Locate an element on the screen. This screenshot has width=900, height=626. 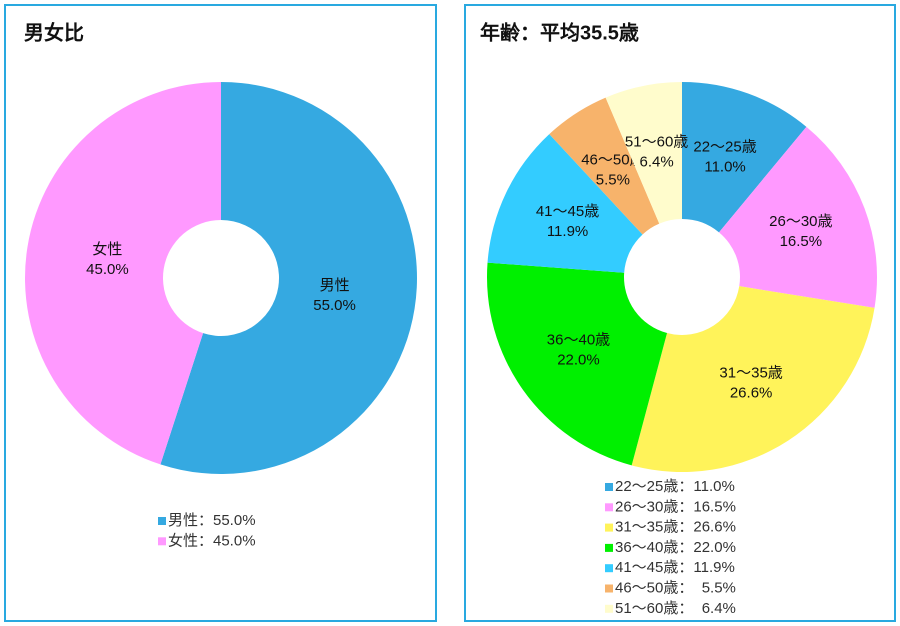
legend-entry: 22〜25歳：11.0% is located at coordinates (675, 486).